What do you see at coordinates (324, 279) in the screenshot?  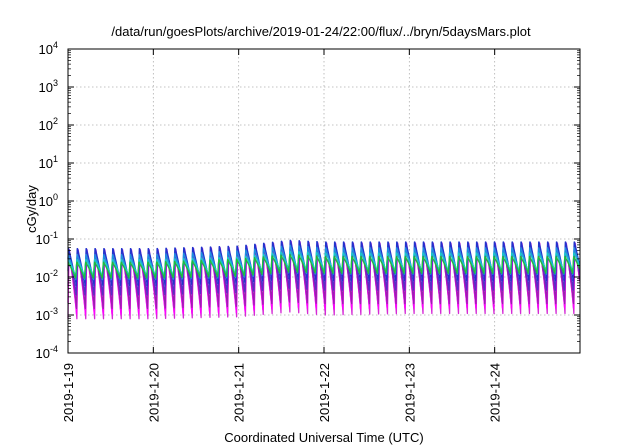 I see `series-group` at bounding box center [324, 279].